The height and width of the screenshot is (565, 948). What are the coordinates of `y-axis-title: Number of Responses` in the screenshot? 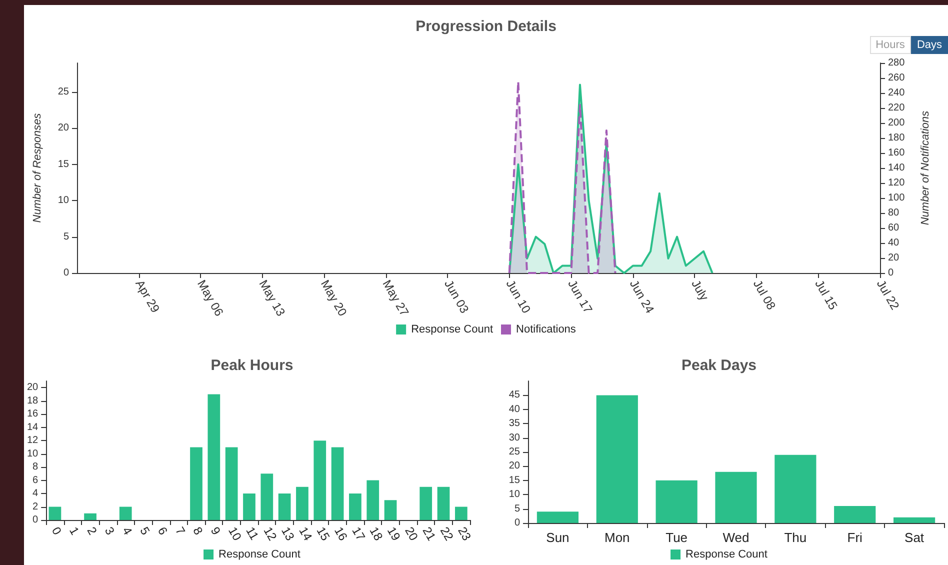 It's located at (38, 167).